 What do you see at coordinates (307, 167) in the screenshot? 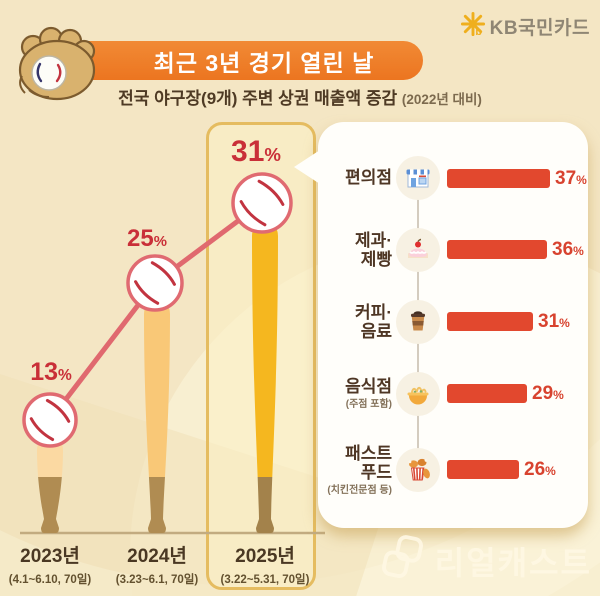
I see `bubble-pointer` at bounding box center [307, 167].